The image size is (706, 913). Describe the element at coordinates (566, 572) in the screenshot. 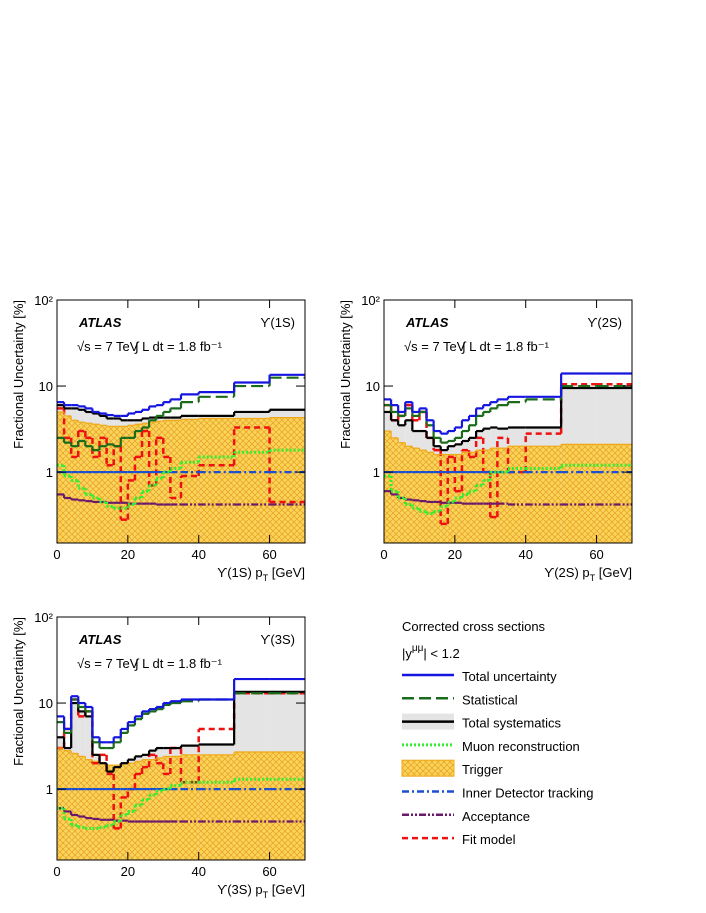

I see `x-label-text: ϒ(2S) p` at that location.